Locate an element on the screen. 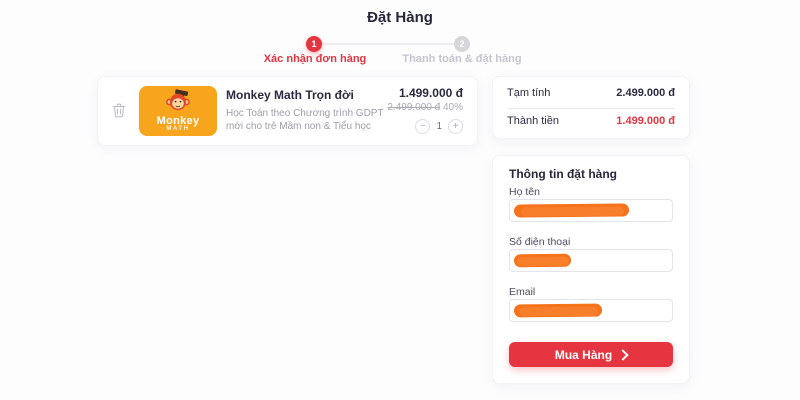 This screenshot has width=800, height=400. form-heading: Thông tin đặt hàng is located at coordinates (563, 174).